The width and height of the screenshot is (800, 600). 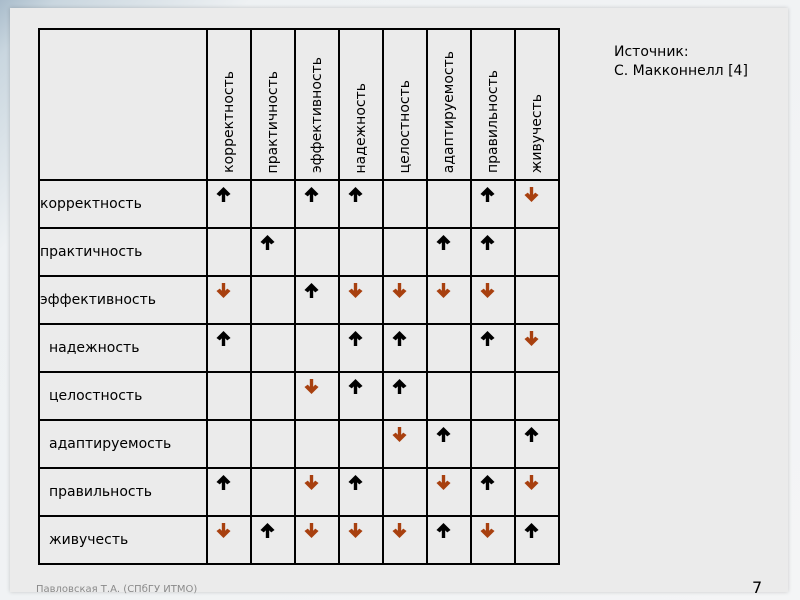 I want to click on column-header: адаптируемость, so click(x=449, y=104).